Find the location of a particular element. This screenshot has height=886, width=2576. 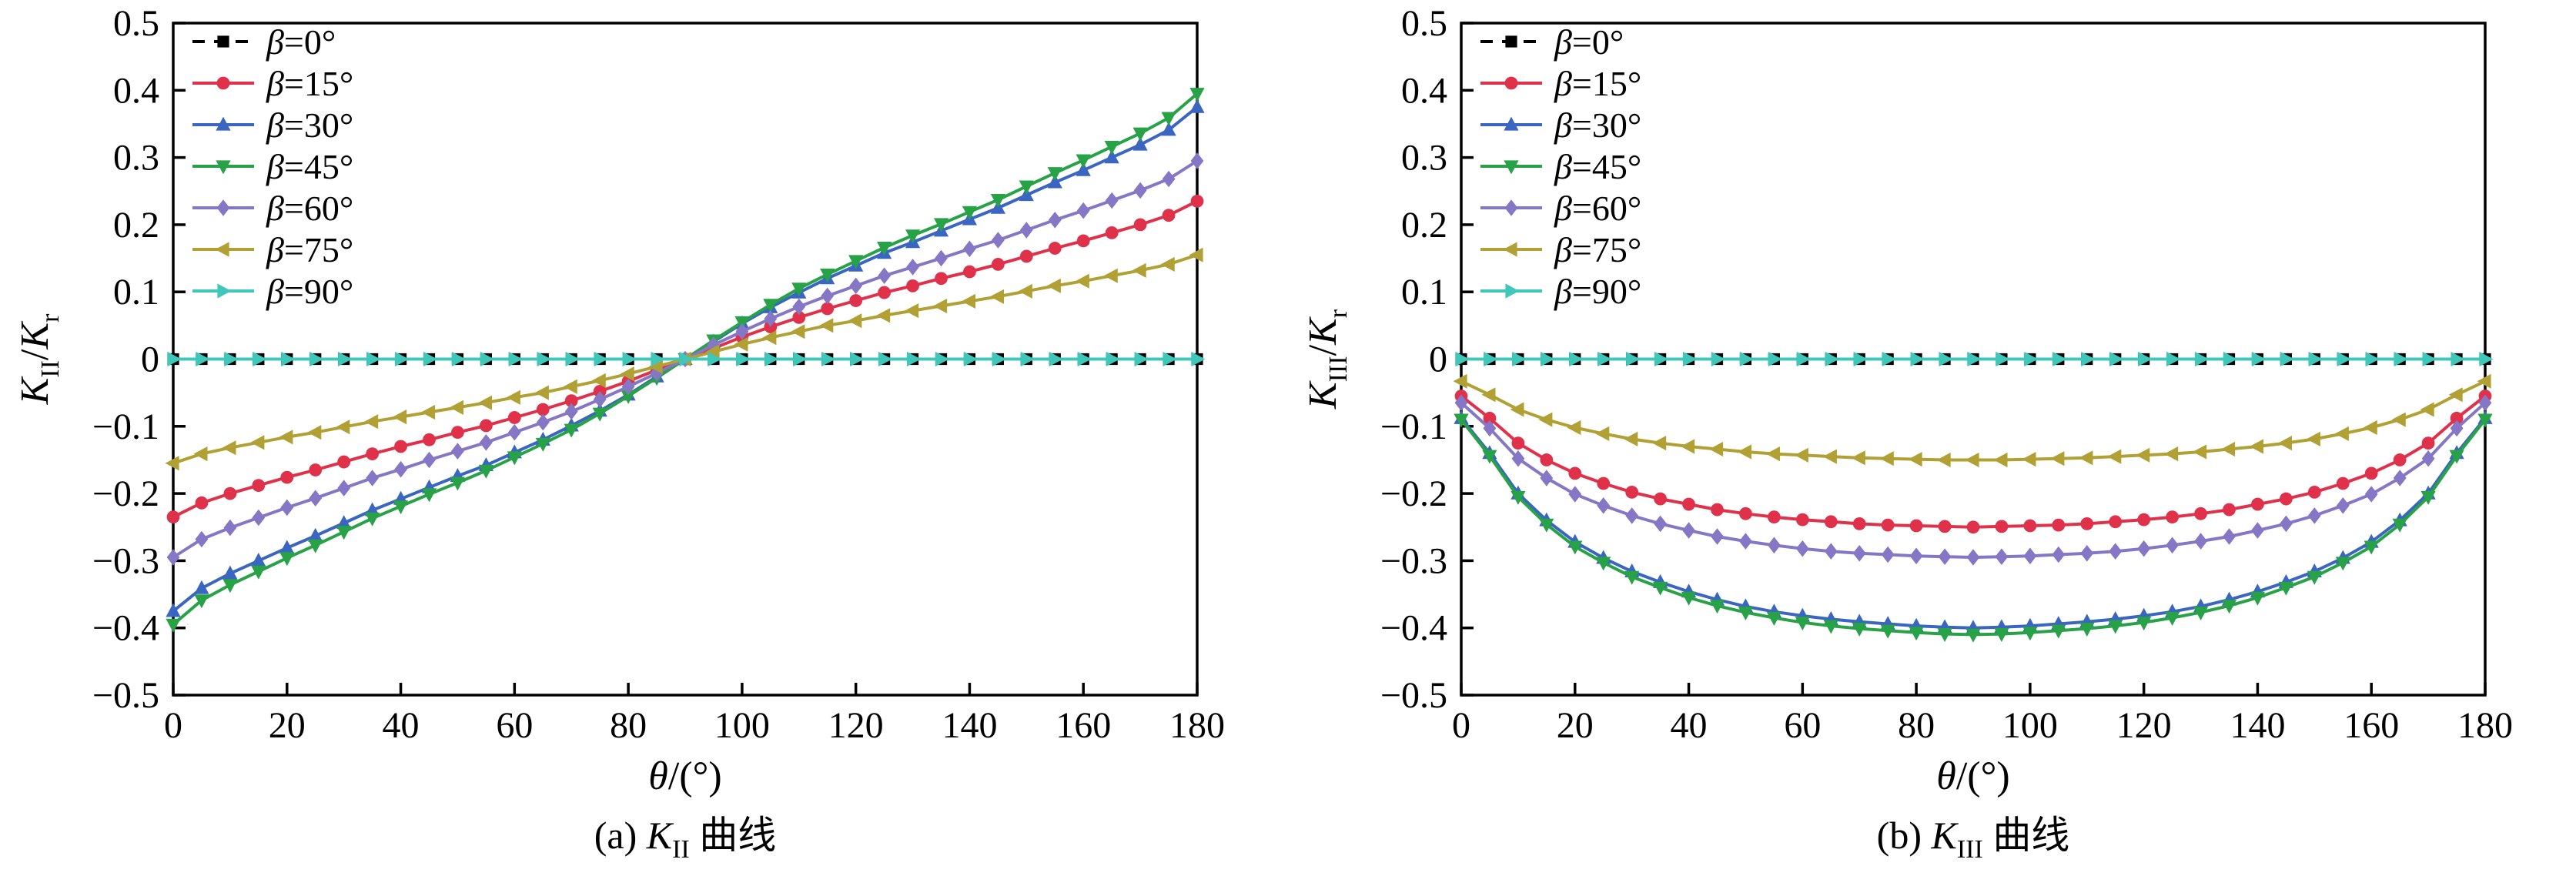

x-axis-label: θ/(°) is located at coordinates (1973, 776).